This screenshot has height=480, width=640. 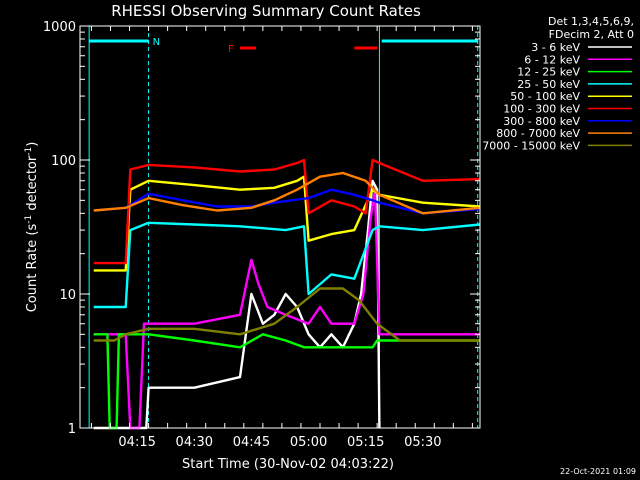 What do you see at coordinates (548, 72) in the screenshot?
I see `legend-label-2: 12 - 25 keV` at bounding box center [548, 72].